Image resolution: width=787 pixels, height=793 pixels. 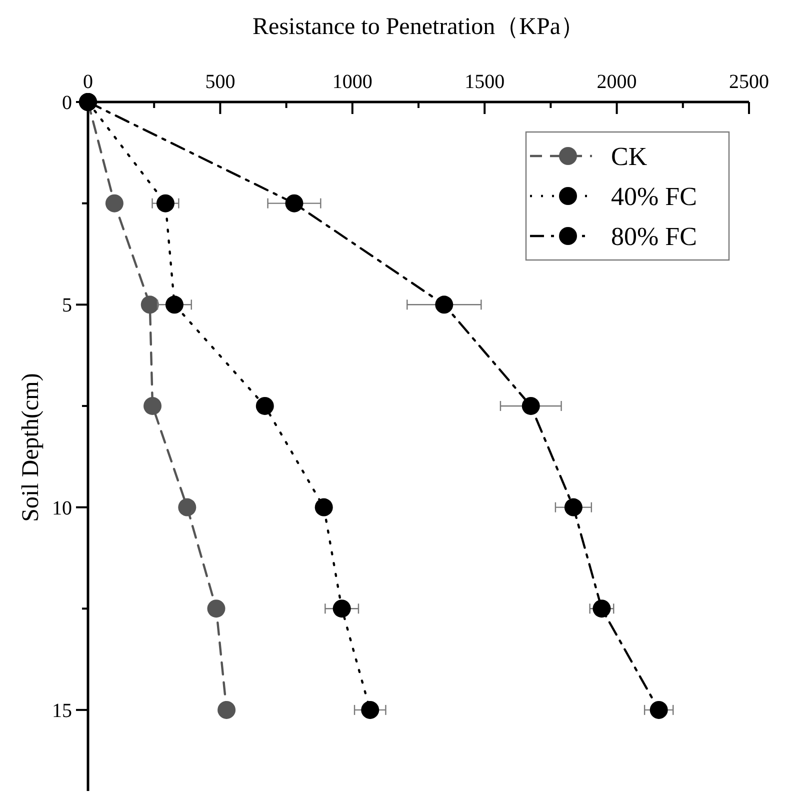 I want to click on x-tick-label: 2500, so click(x=749, y=82).